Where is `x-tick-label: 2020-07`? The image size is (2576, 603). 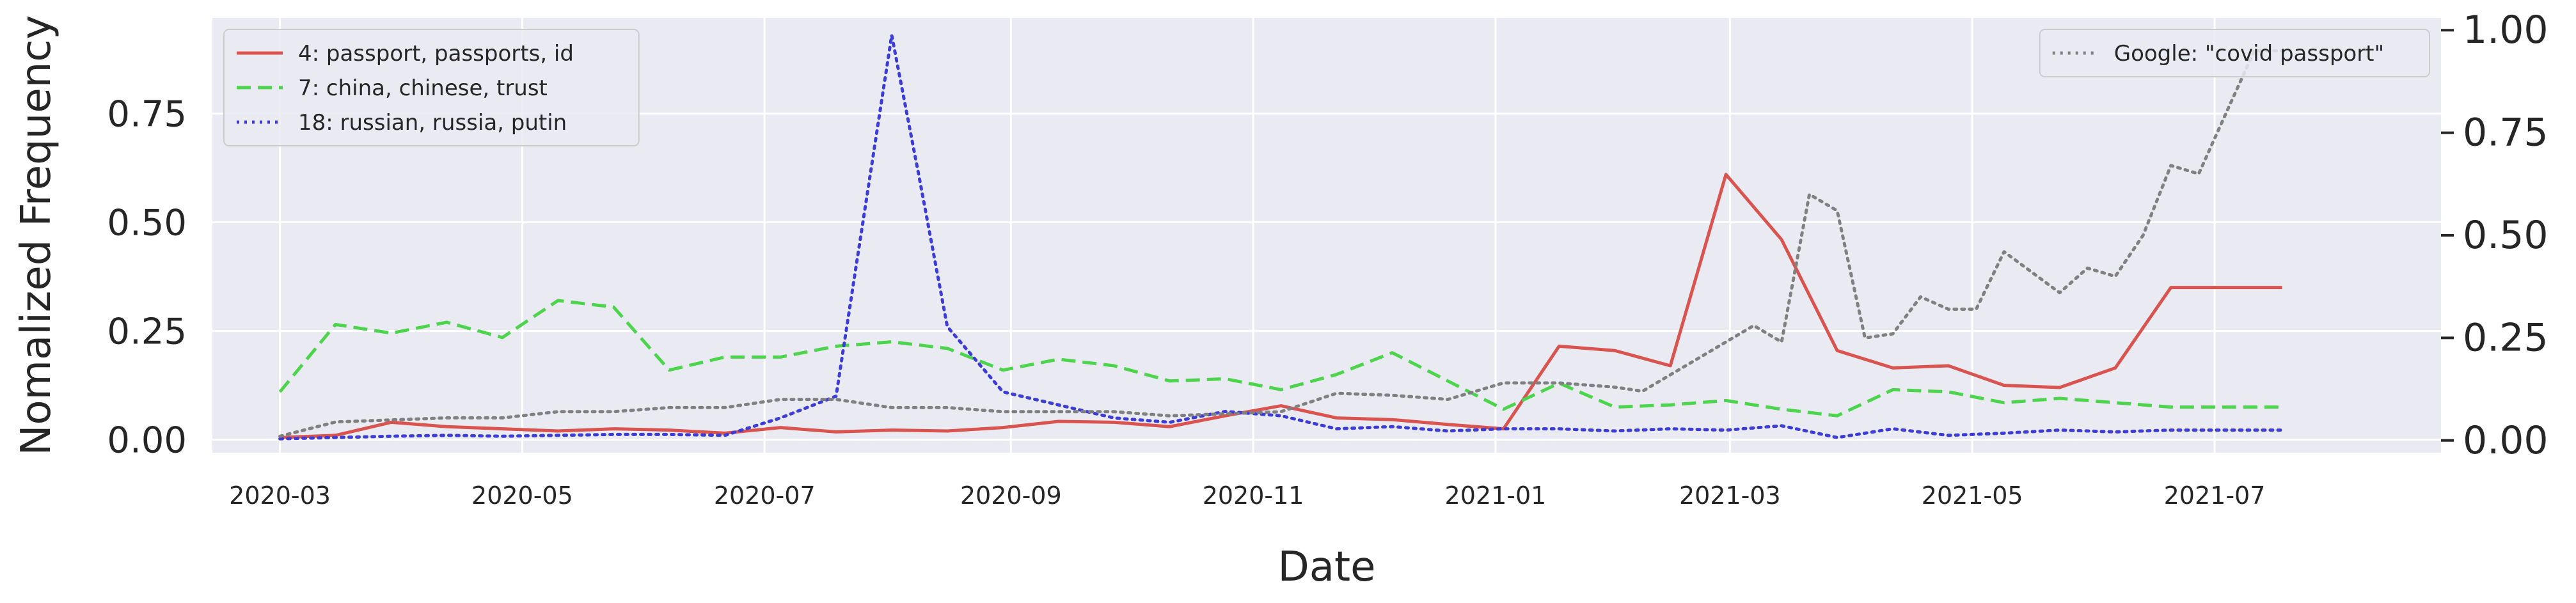
x-tick-label: 2020-07 is located at coordinates (765, 496).